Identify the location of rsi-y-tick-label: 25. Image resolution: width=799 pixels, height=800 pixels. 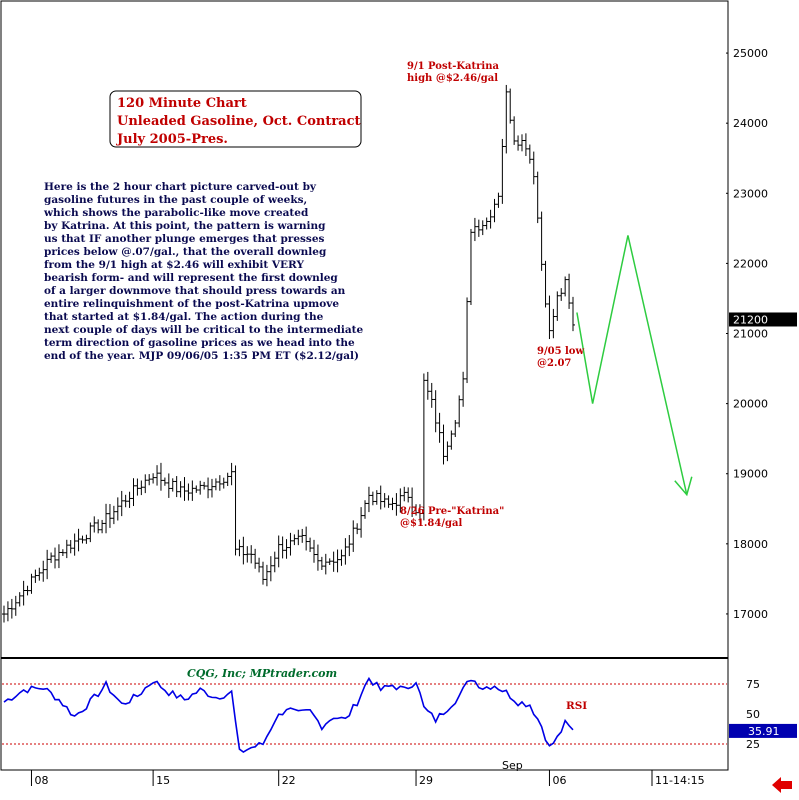
(753, 744).